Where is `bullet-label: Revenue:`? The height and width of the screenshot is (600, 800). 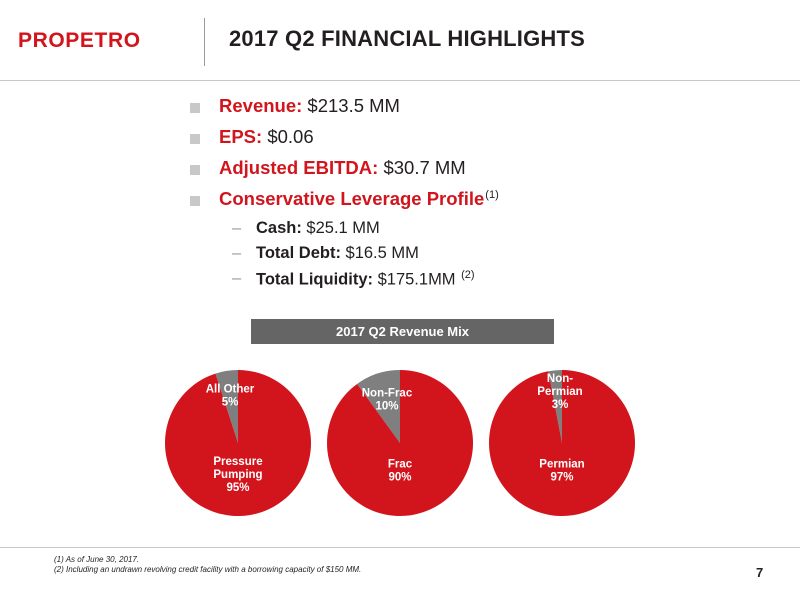 bullet-label: Revenue: is located at coordinates (261, 105).